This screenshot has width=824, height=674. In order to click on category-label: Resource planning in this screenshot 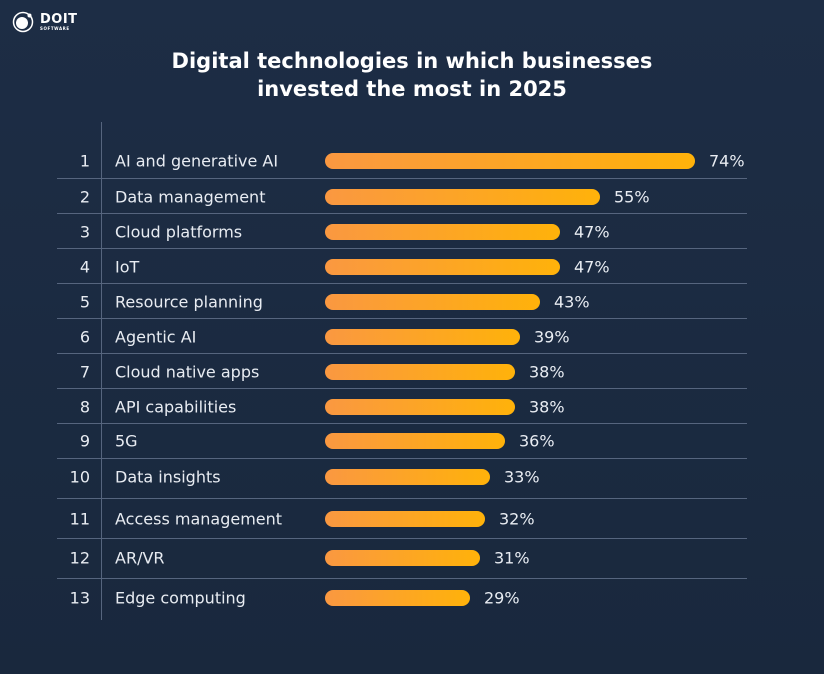, I will do `click(189, 302)`.